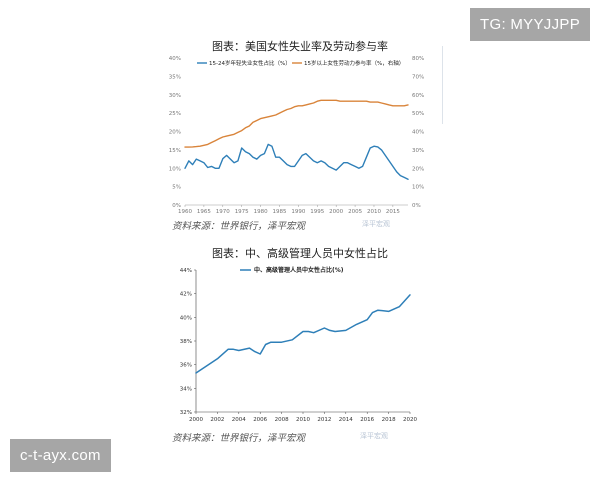  Describe the element at coordinates (175, 77) in the screenshot. I see `chart1-y-left-tick: 35%` at that location.